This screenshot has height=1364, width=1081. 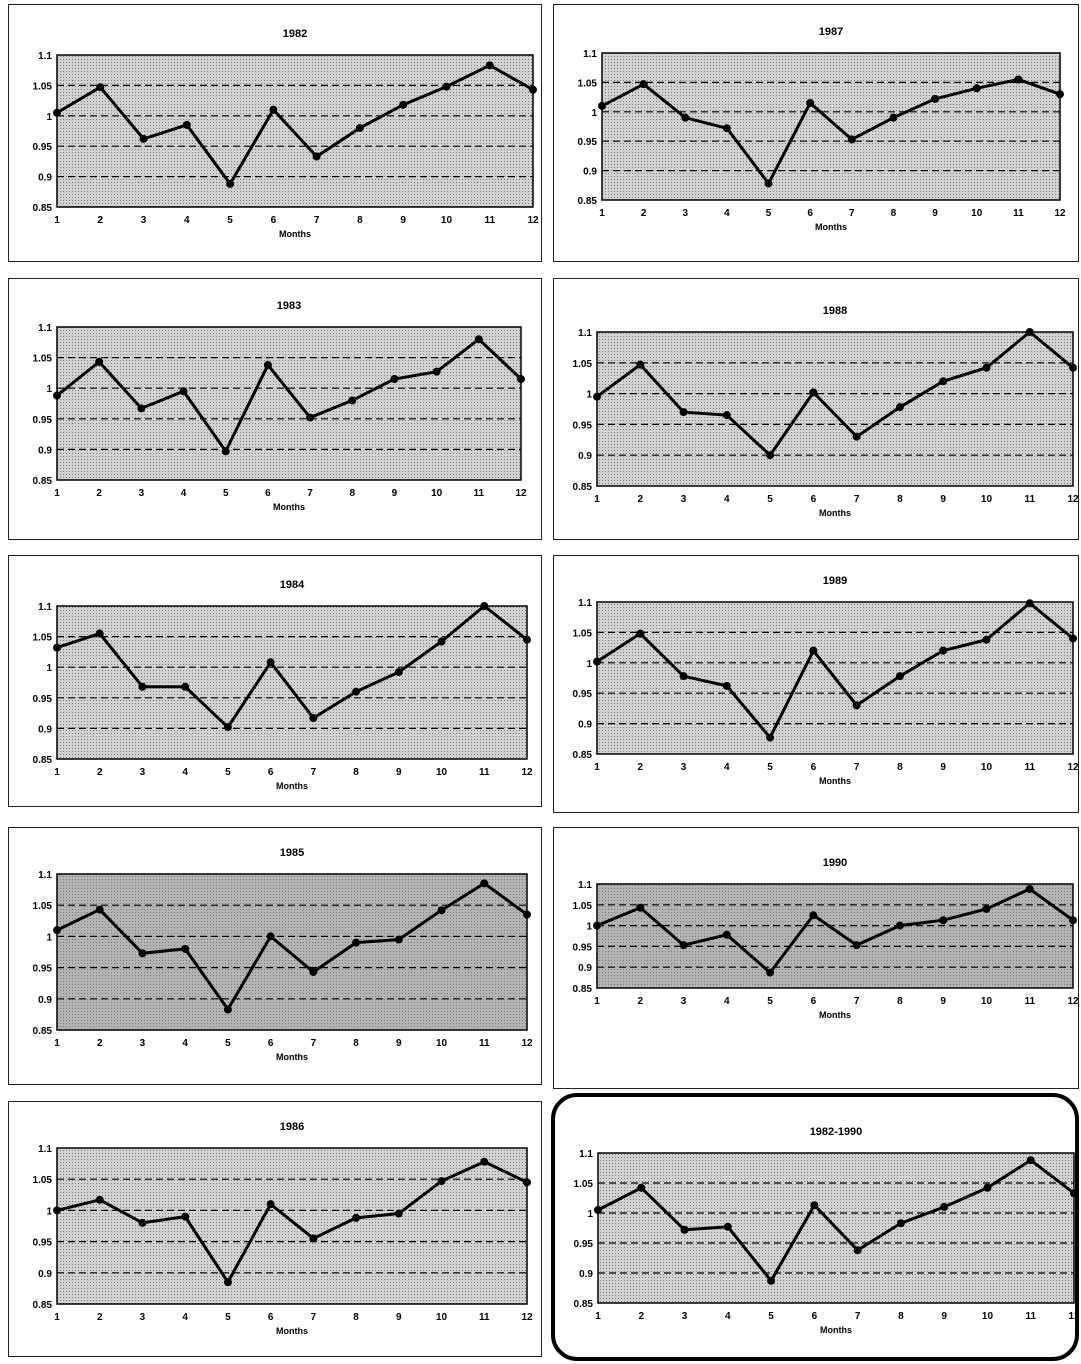 What do you see at coordinates (1029, 1001) in the screenshot?
I see `x-tick-label: 11` at bounding box center [1029, 1001].